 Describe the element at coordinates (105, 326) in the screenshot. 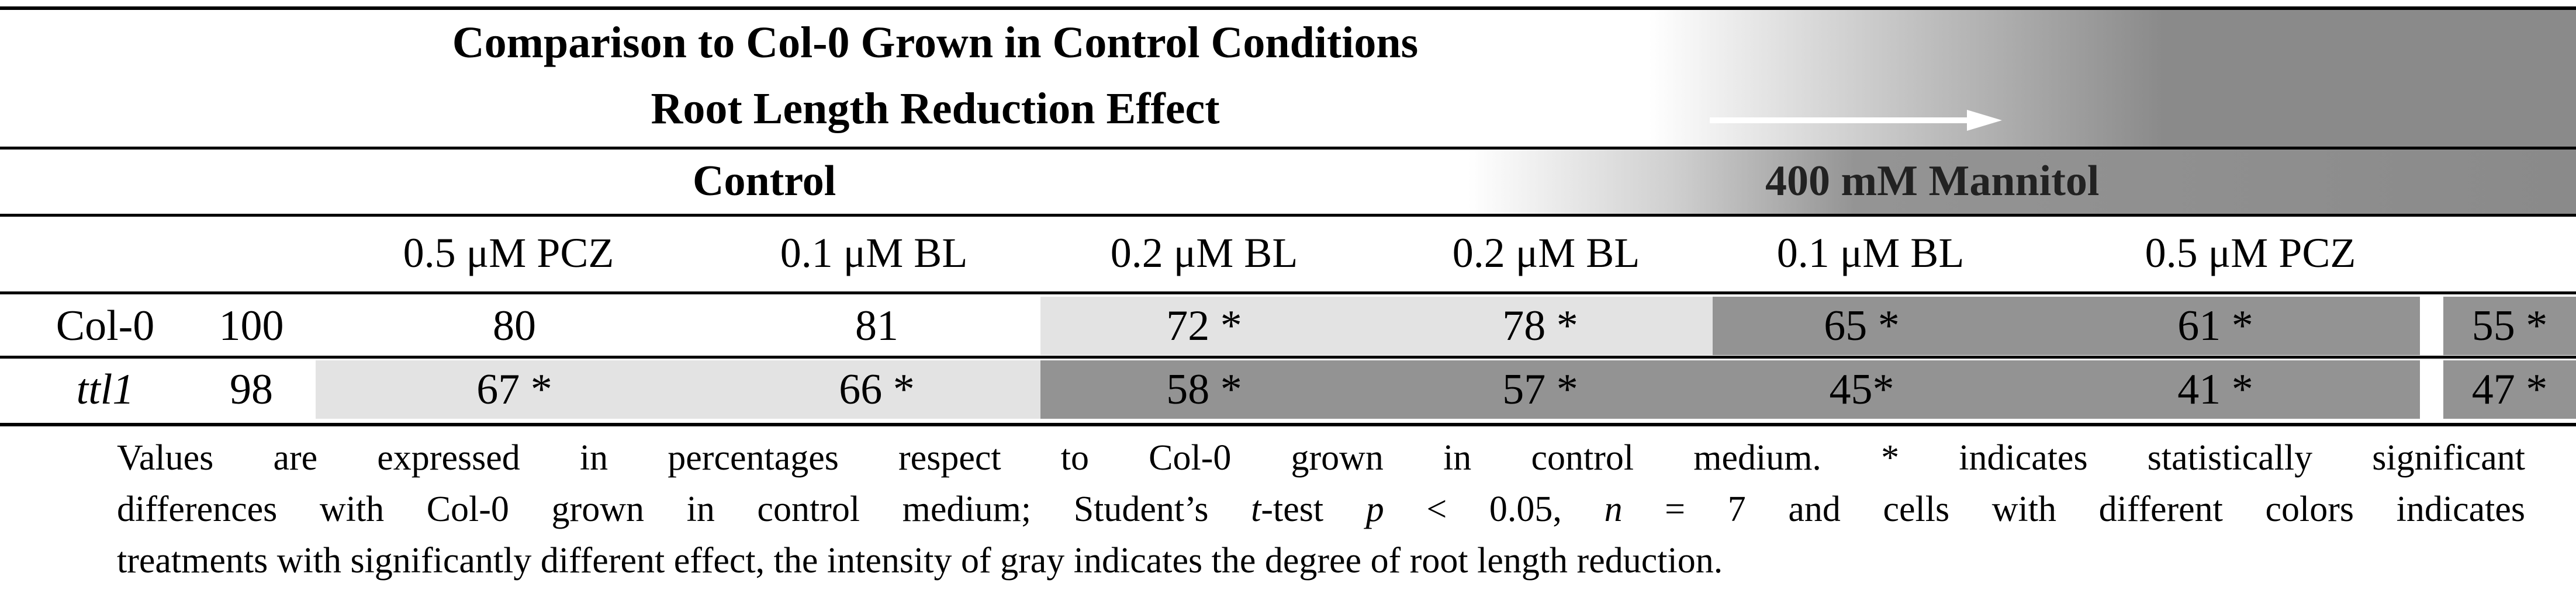

I see `row-label: Col-0` at that location.